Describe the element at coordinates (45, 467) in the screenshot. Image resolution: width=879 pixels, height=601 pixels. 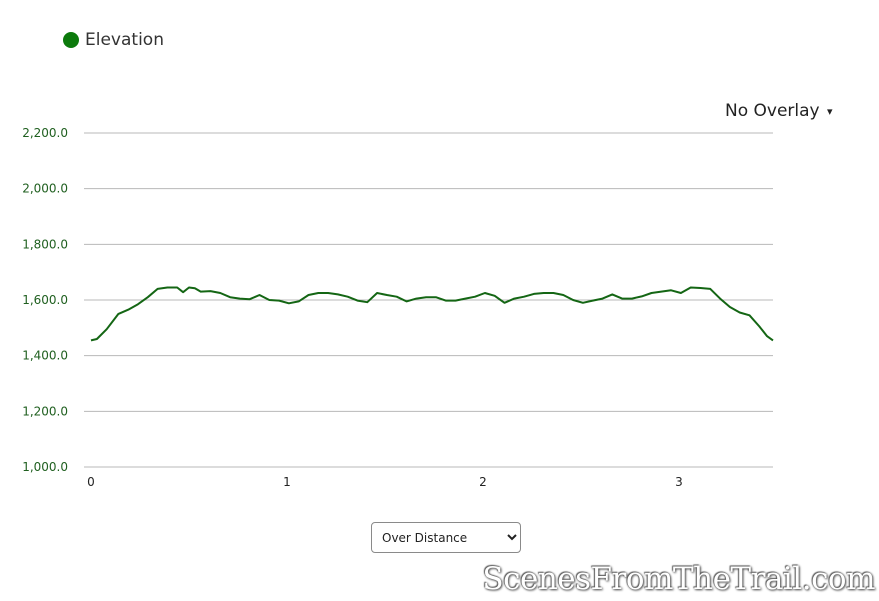
I see `y-tick-label: 1,000.0` at that location.